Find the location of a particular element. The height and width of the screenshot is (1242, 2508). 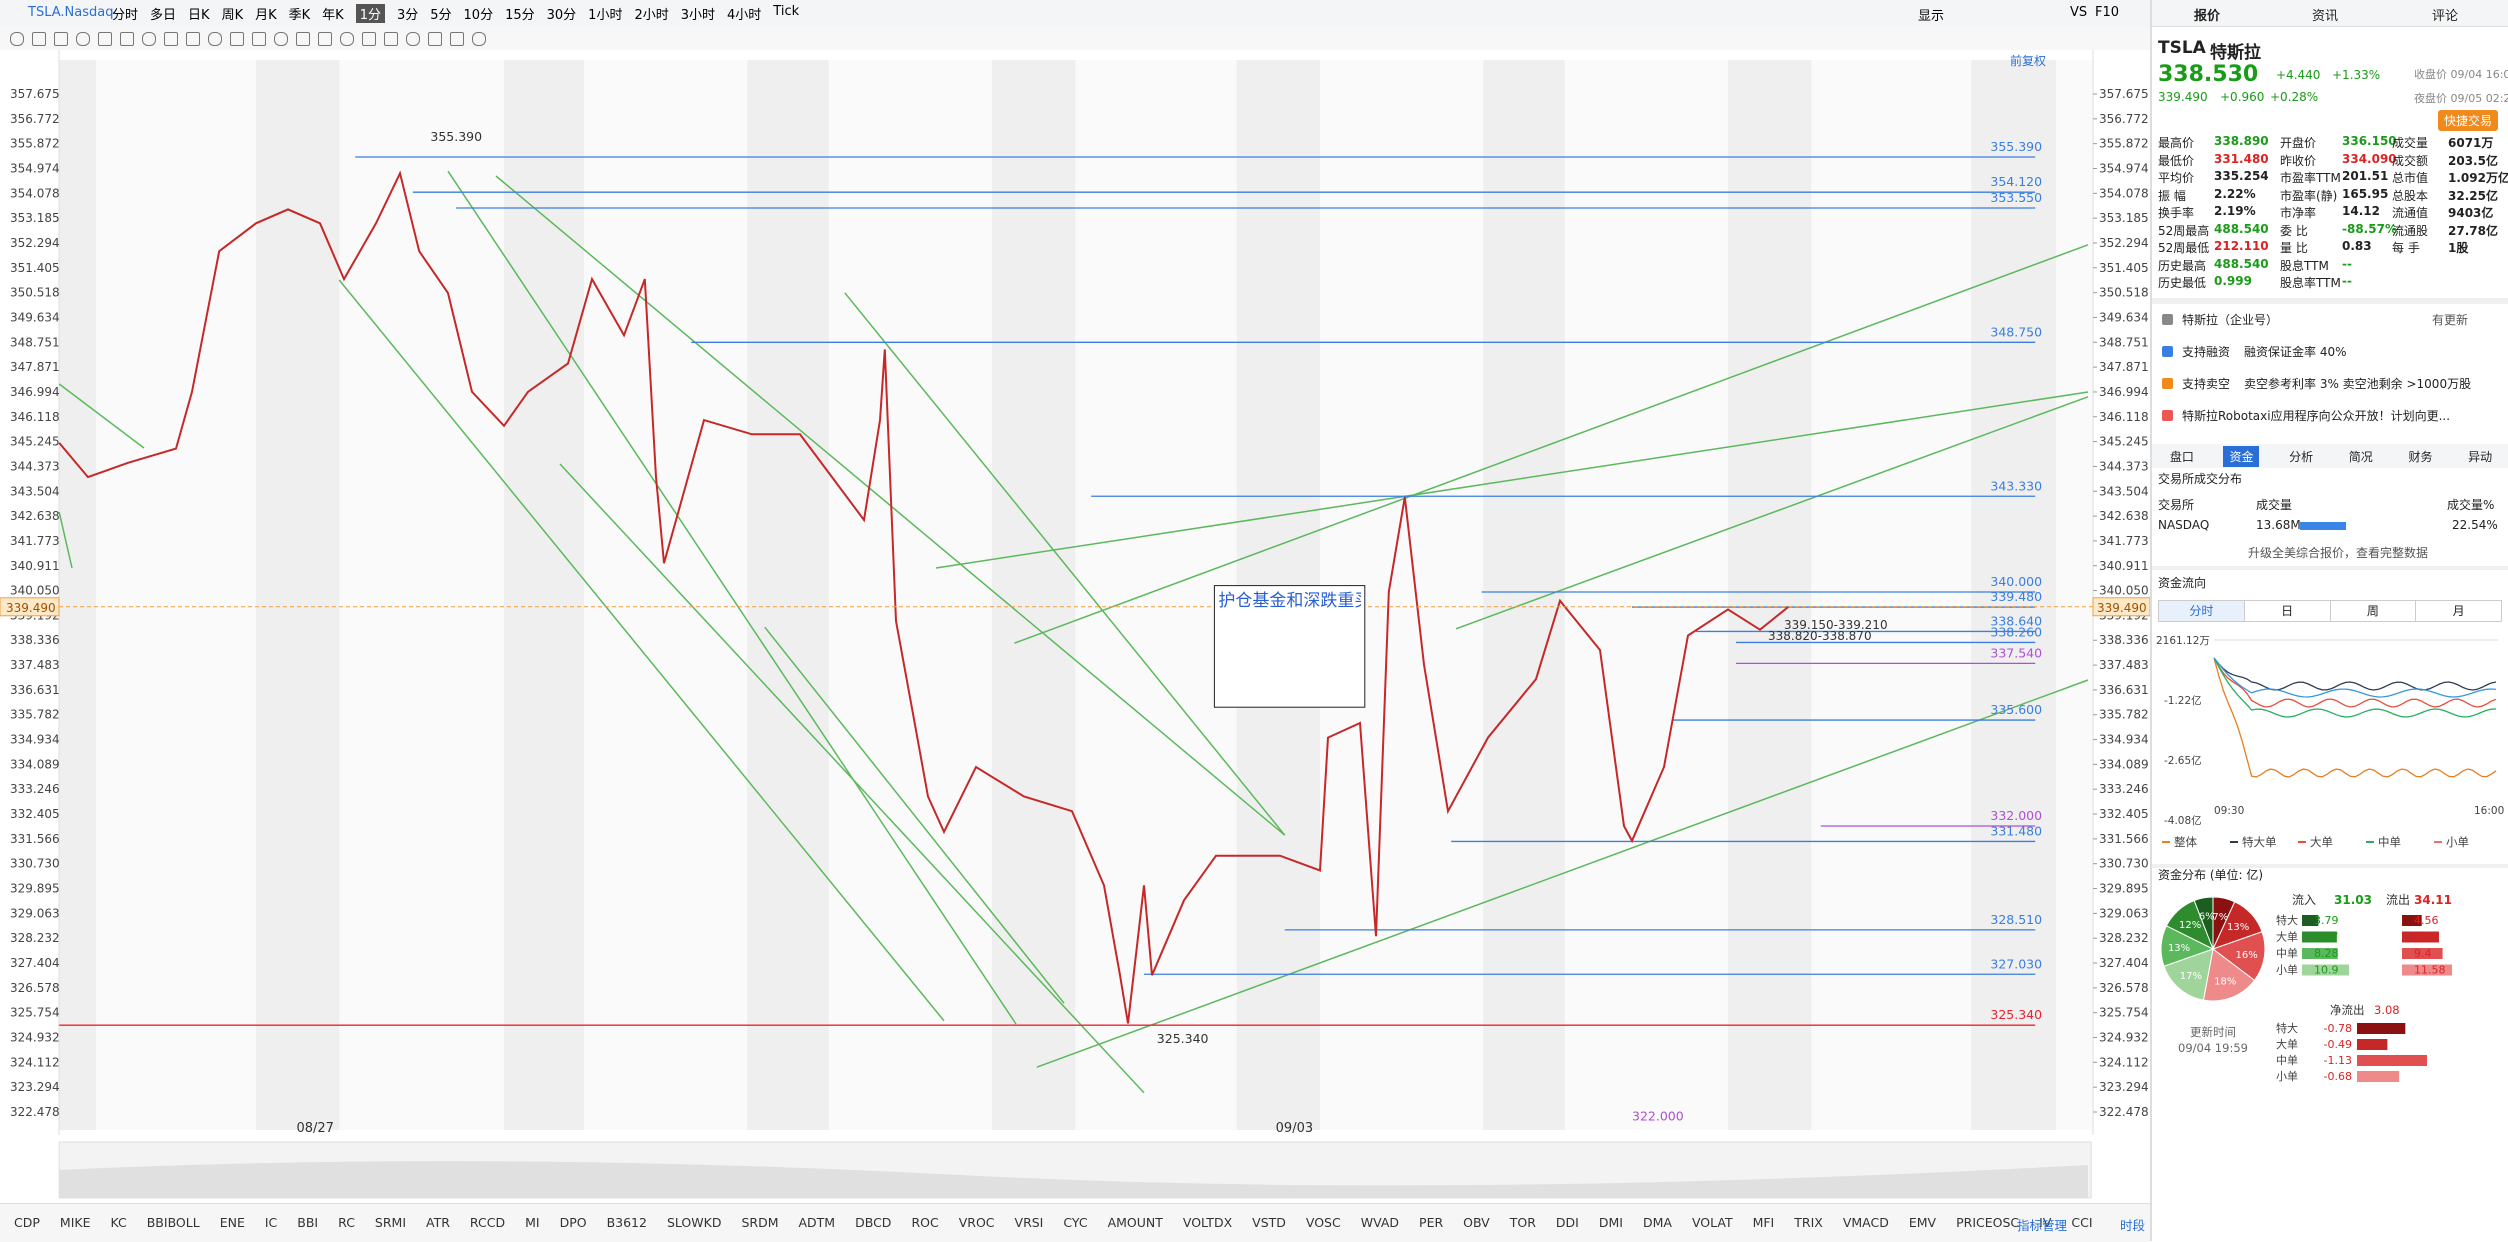

period: 季K is located at coordinates (299, 15).